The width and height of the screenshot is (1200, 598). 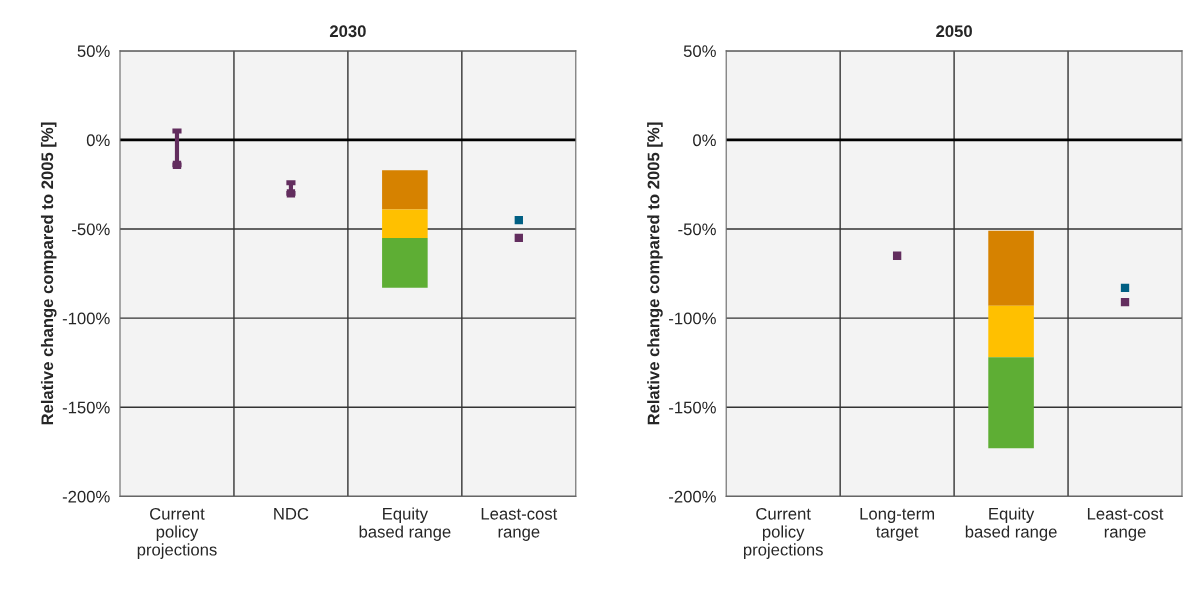 I want to click on chart-title: 2050, so click(x=954, y=31).